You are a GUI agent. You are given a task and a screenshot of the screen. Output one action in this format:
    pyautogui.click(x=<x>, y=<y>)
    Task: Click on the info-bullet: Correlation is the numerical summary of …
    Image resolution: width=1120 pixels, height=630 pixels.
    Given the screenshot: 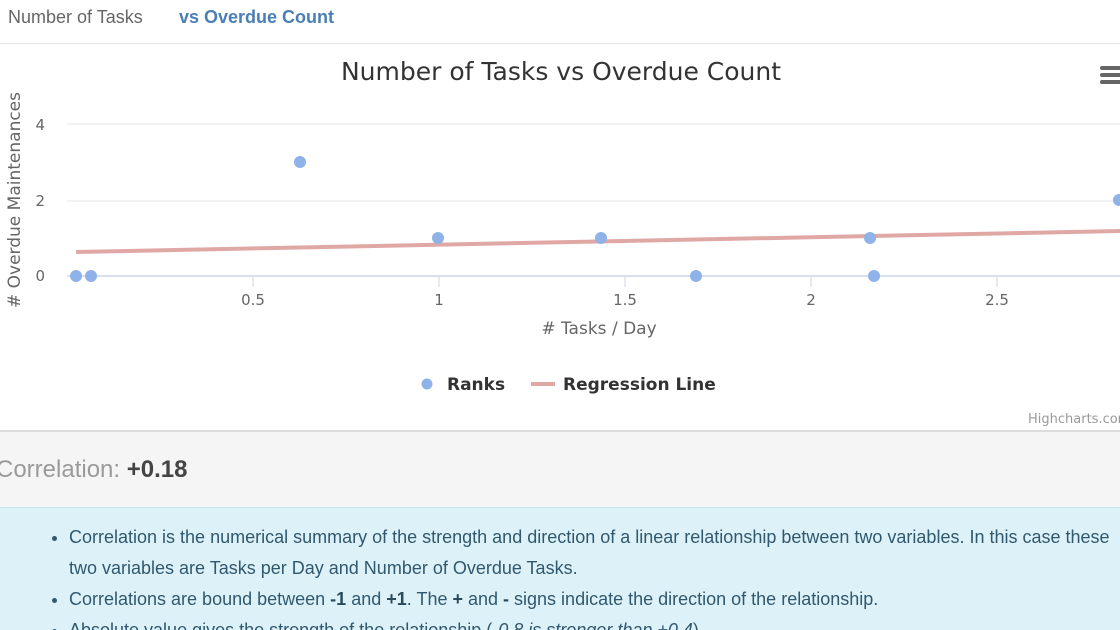 What is the action you would take?
    pyautogui.click(x=594, y=553)
    